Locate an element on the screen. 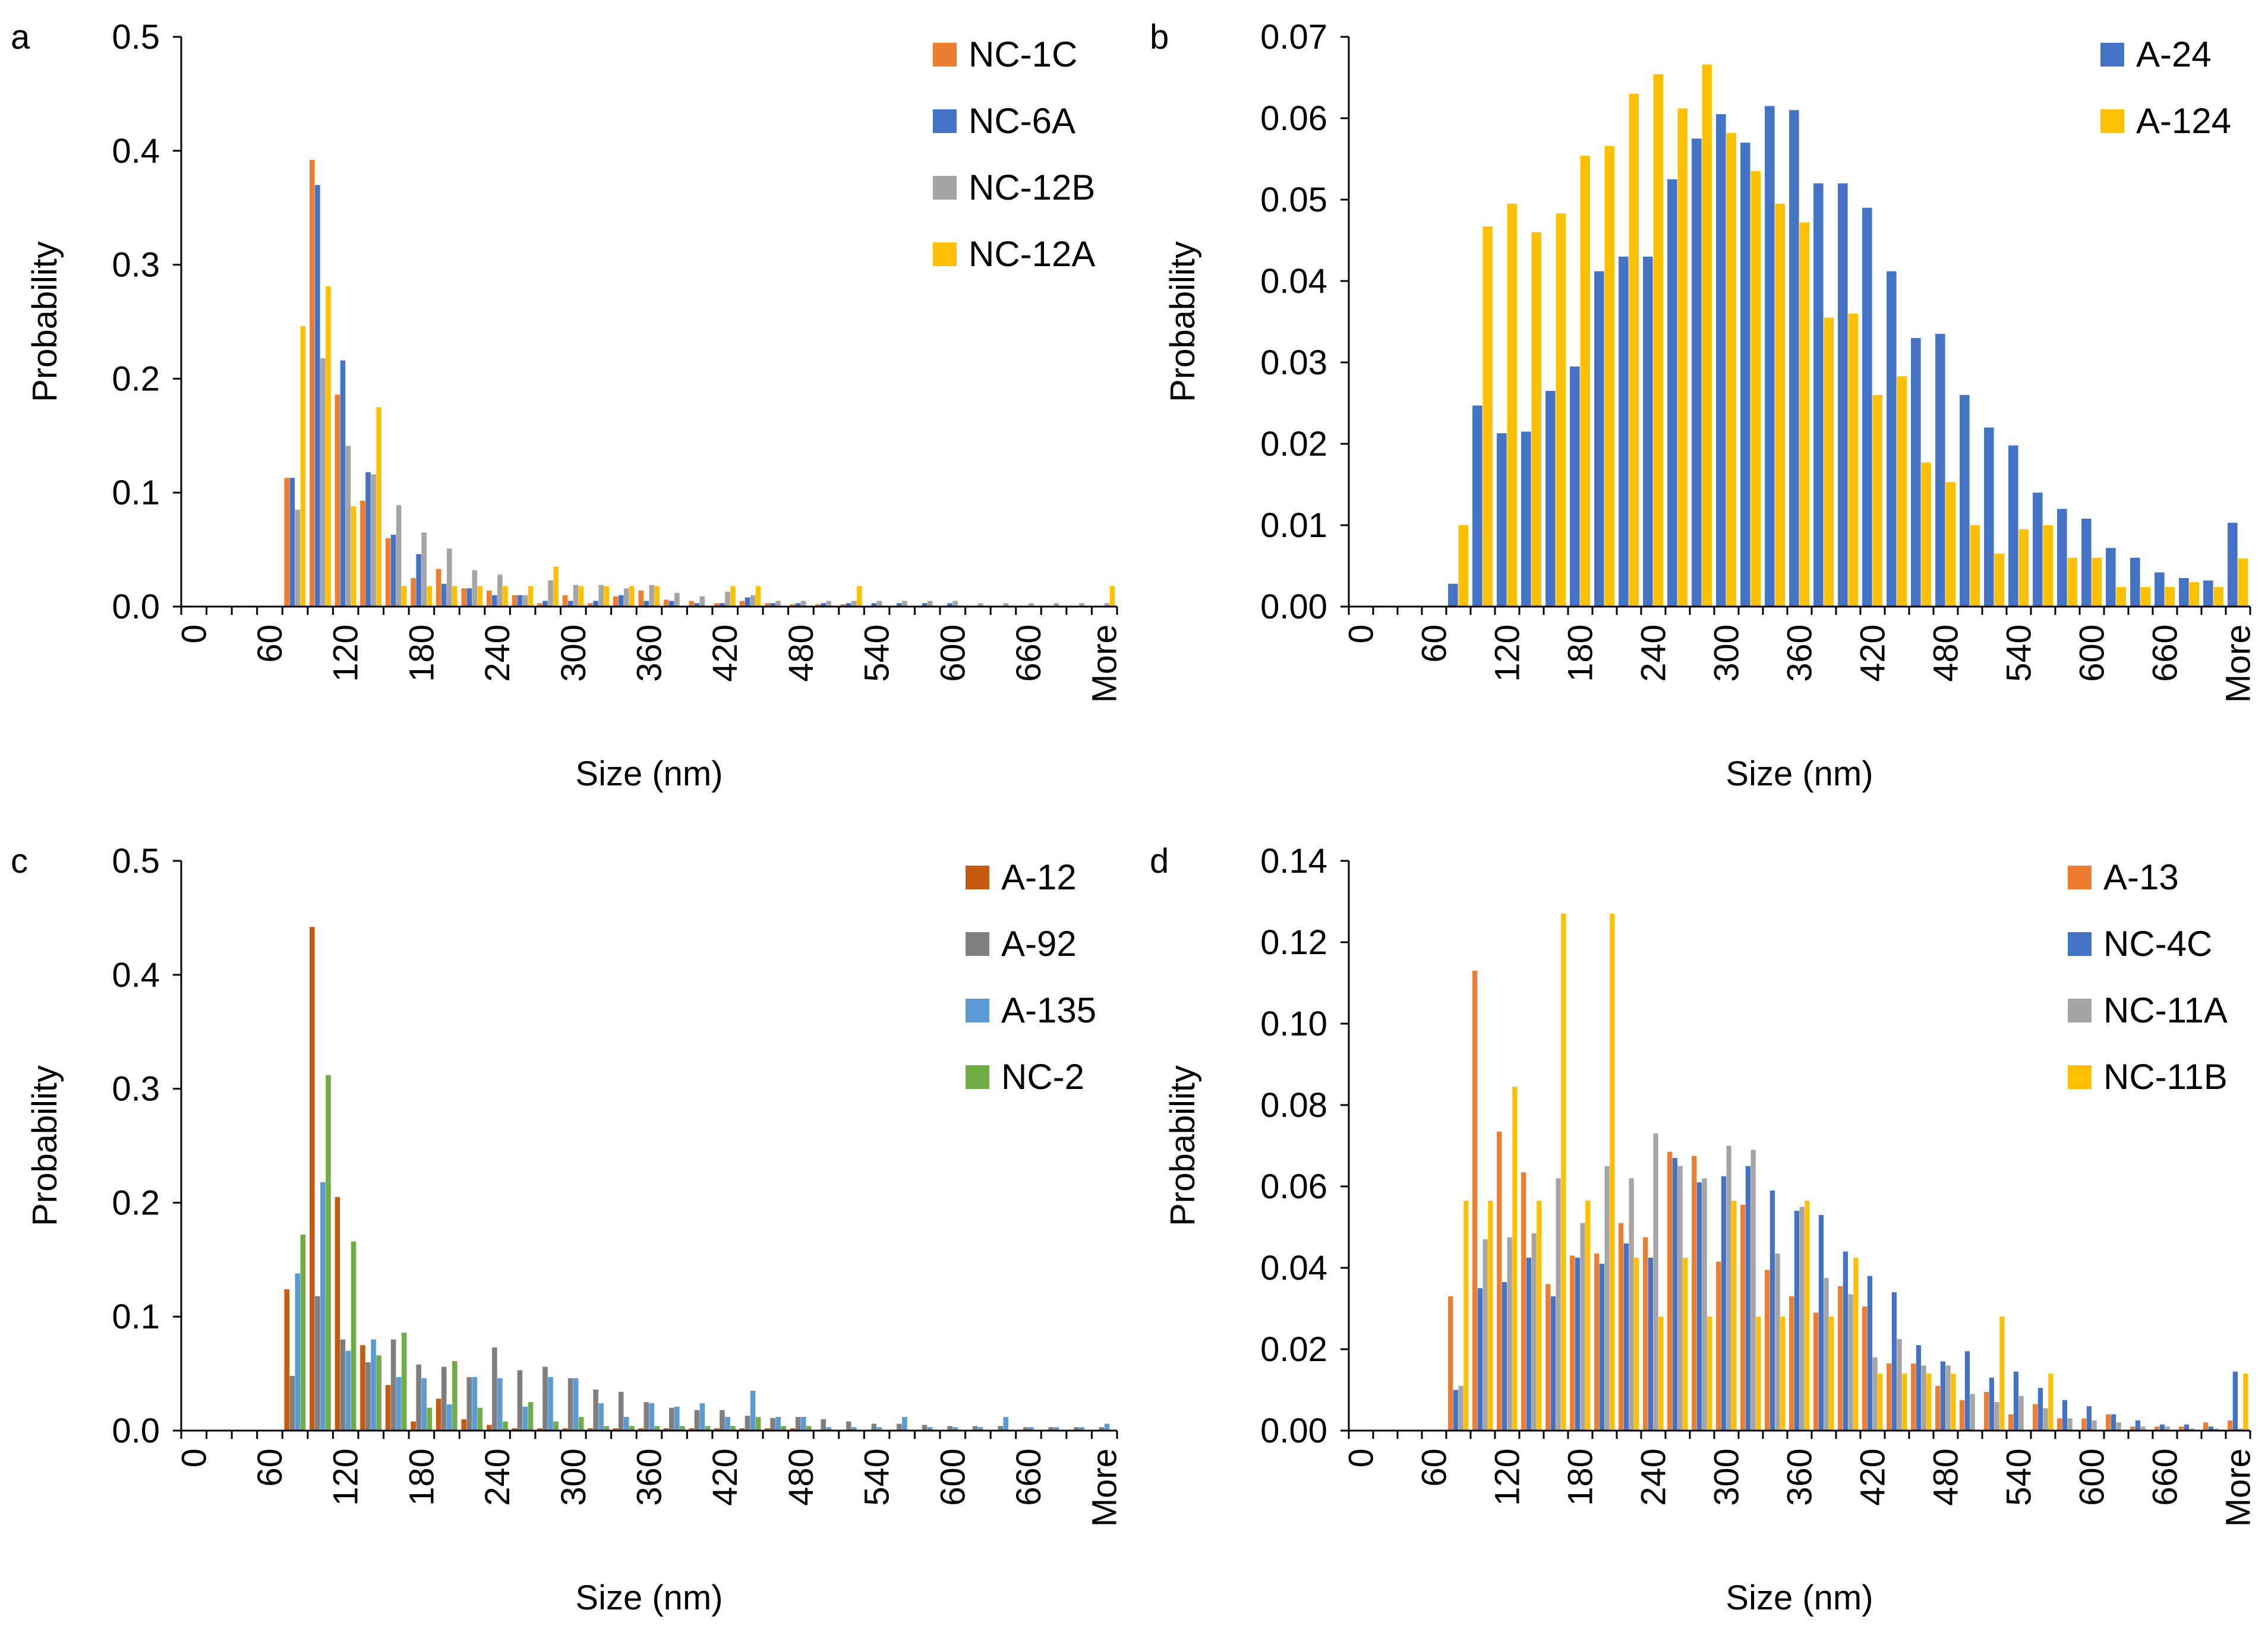  y-tick-label: 0.1 is located at coordinates (136, 1317).